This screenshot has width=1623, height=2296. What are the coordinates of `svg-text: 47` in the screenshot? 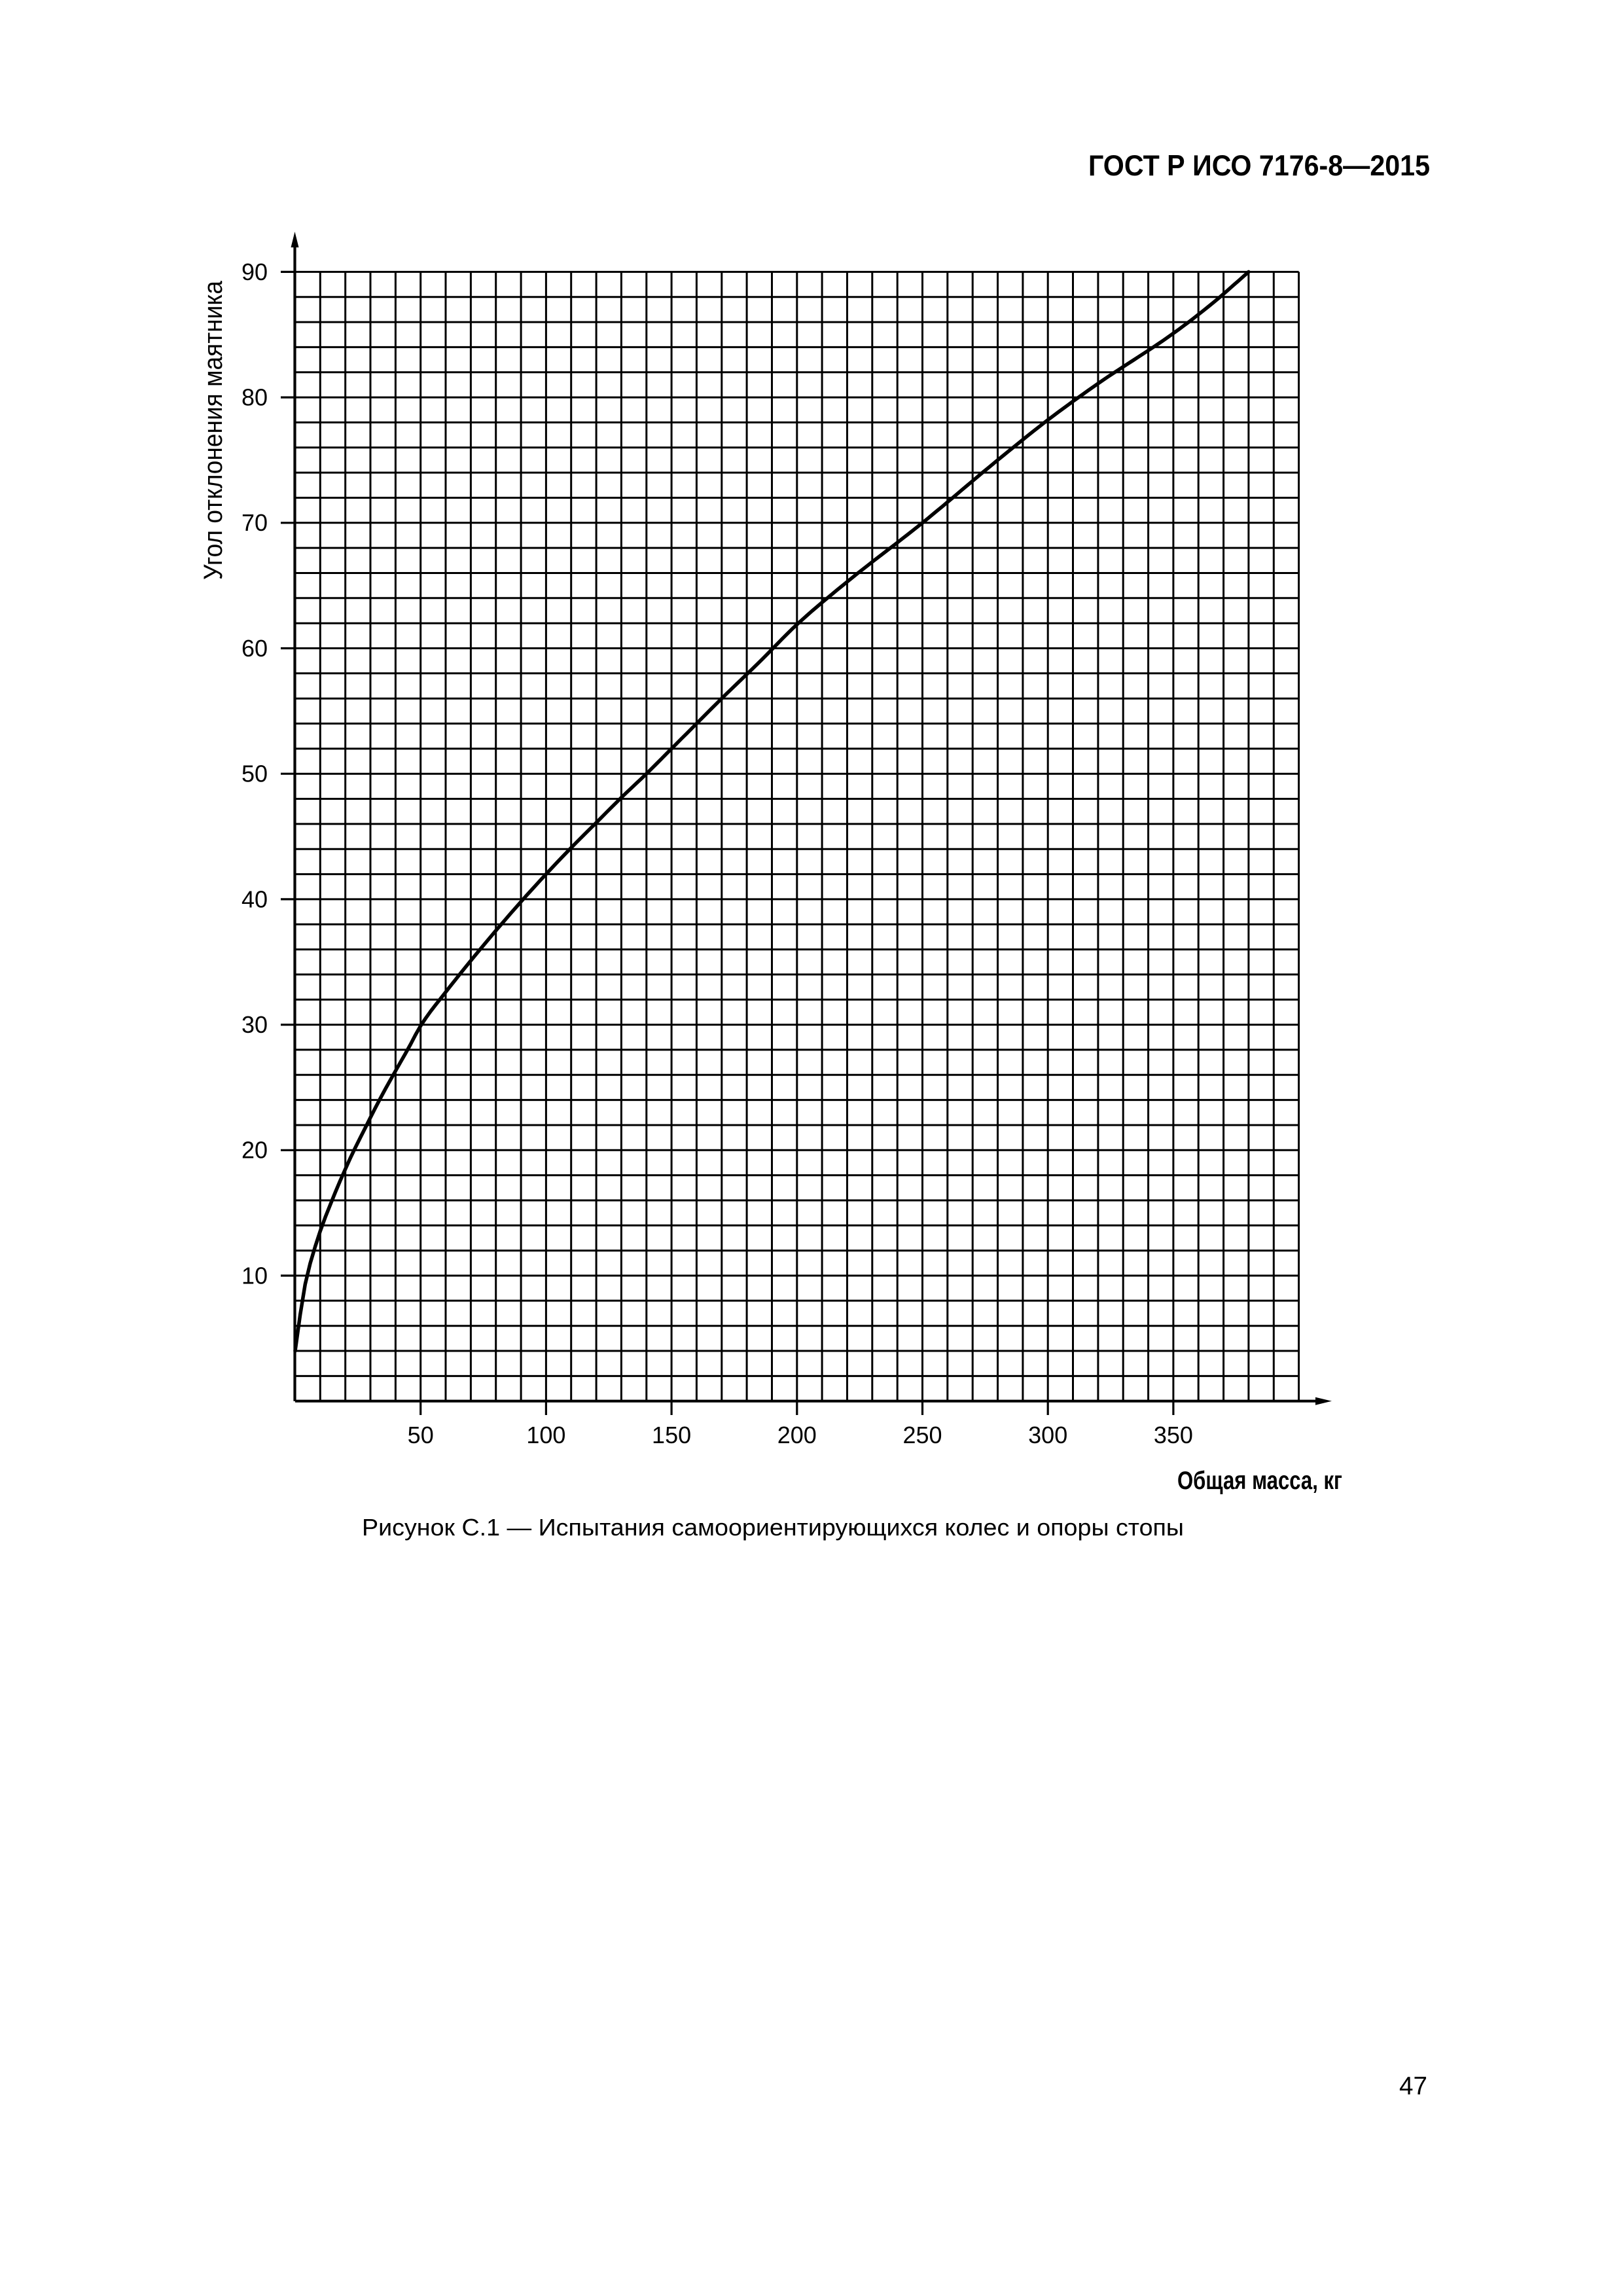 It's located at (1413, 2086).